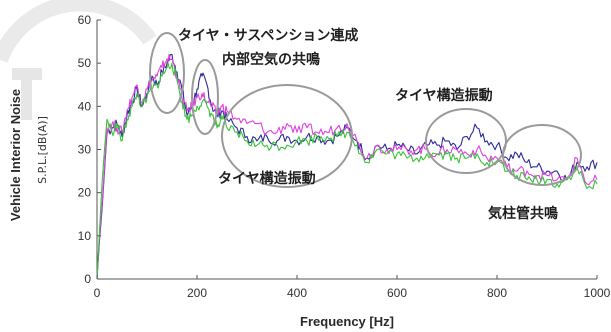 The width and height of the screenshot is (611, 332). Describe the element at coordinates (523, 213) in the screenshot. I see `annotation-air-column-resonance: 気柱管共鳴` at that location.